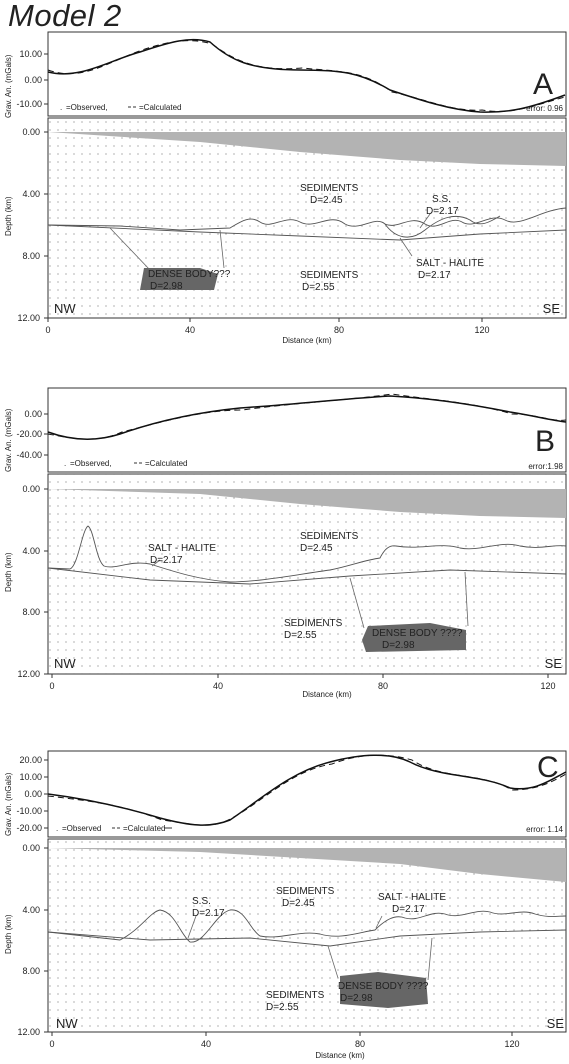 This screenshot has height=1064, width=569. Describe the element at coordinates (307, 416) in the screenshot. I see `panel-b-observed-curve` at that location.